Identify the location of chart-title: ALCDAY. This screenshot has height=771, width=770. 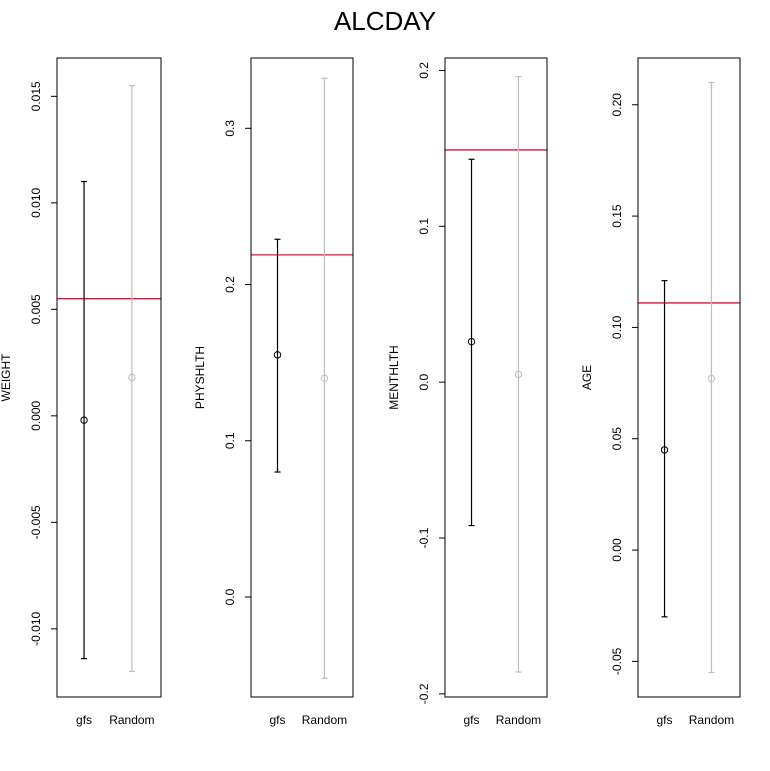
(385, 21).